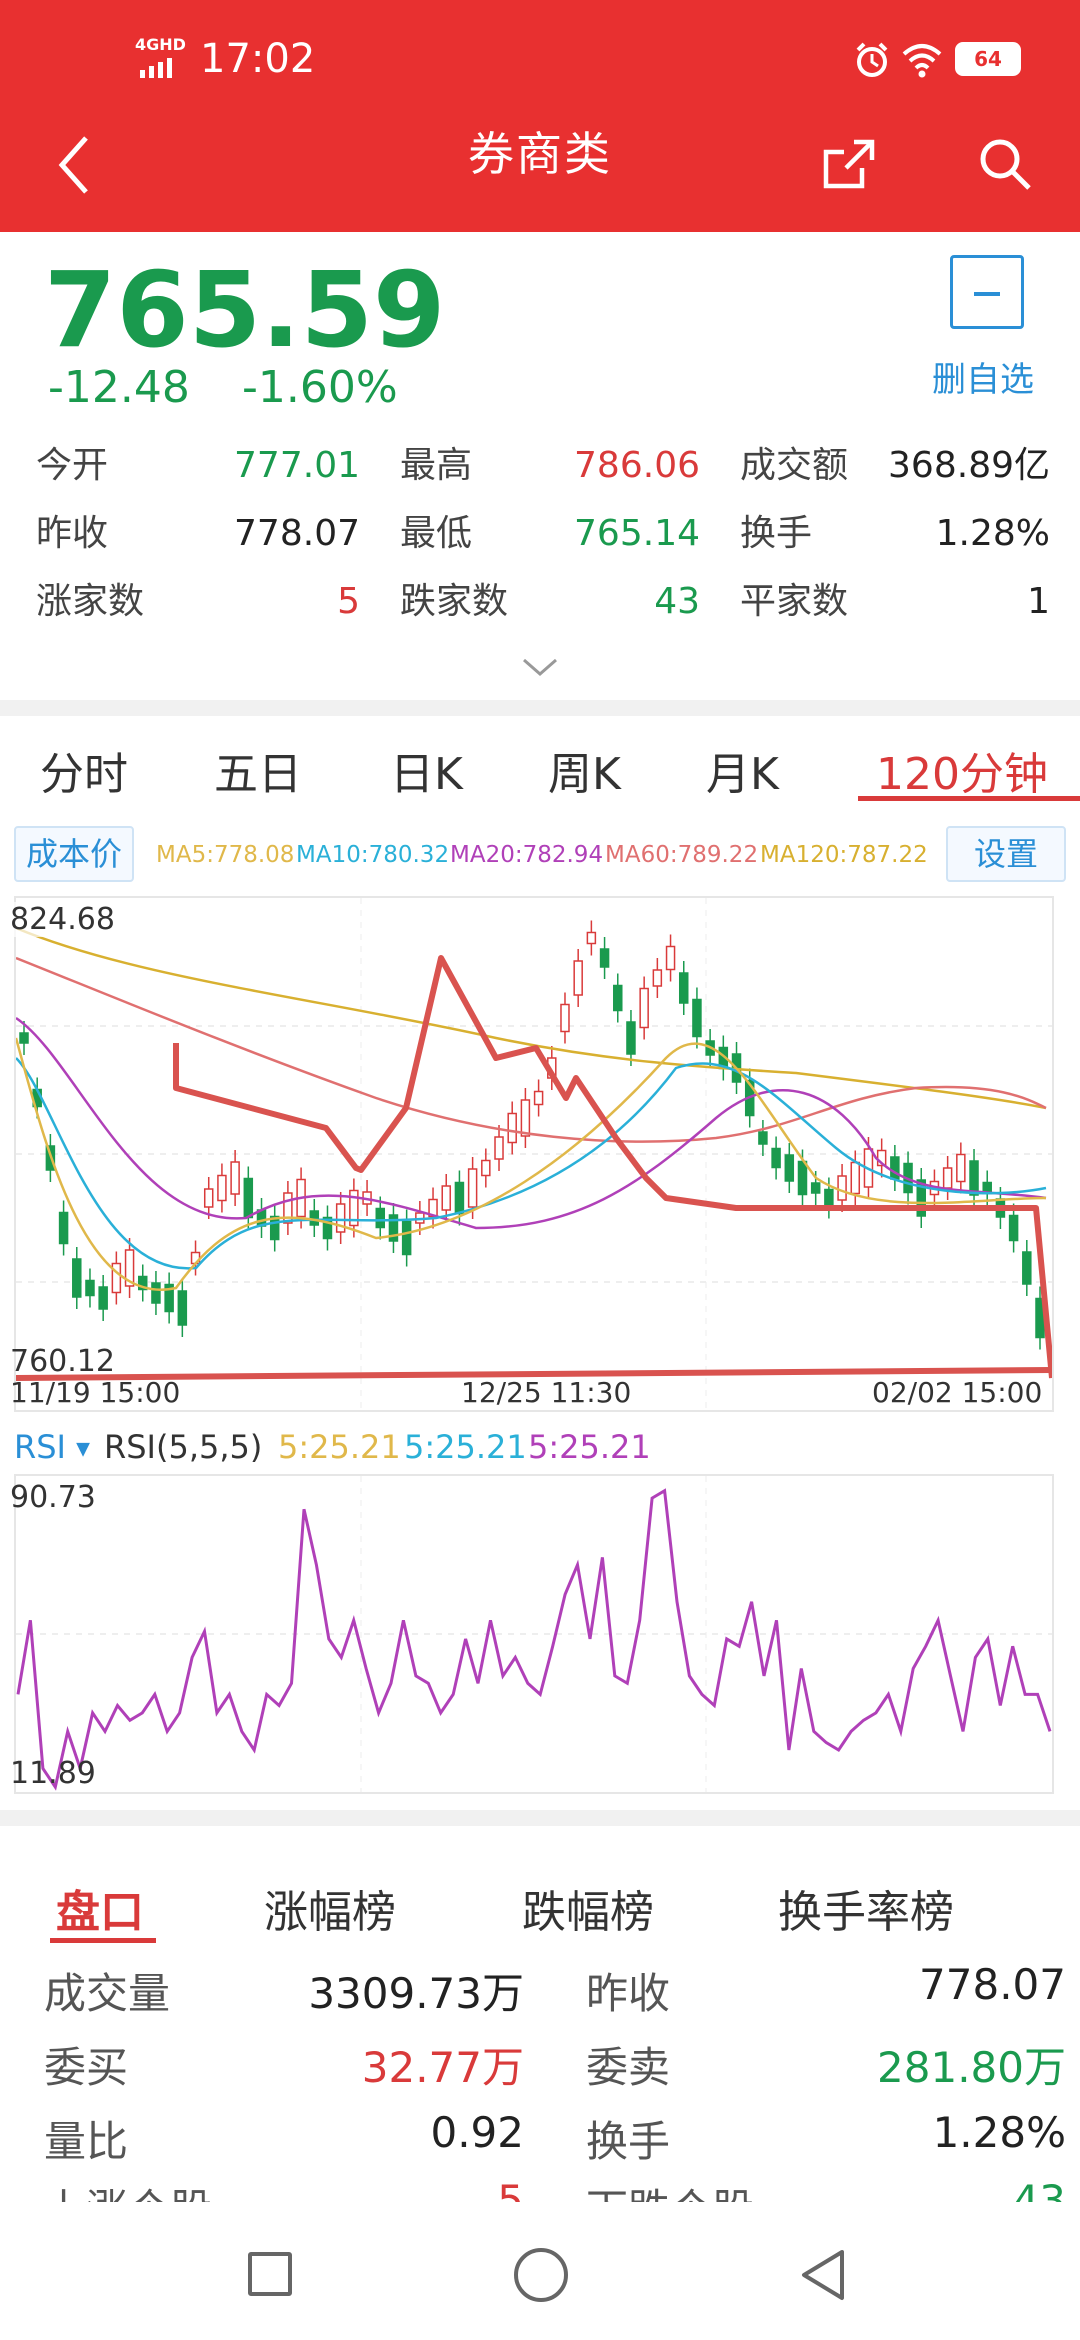  Describe the element at coordinates (84, 774) in the screenshot. I see `tab-fenshi: 分时` at that location.